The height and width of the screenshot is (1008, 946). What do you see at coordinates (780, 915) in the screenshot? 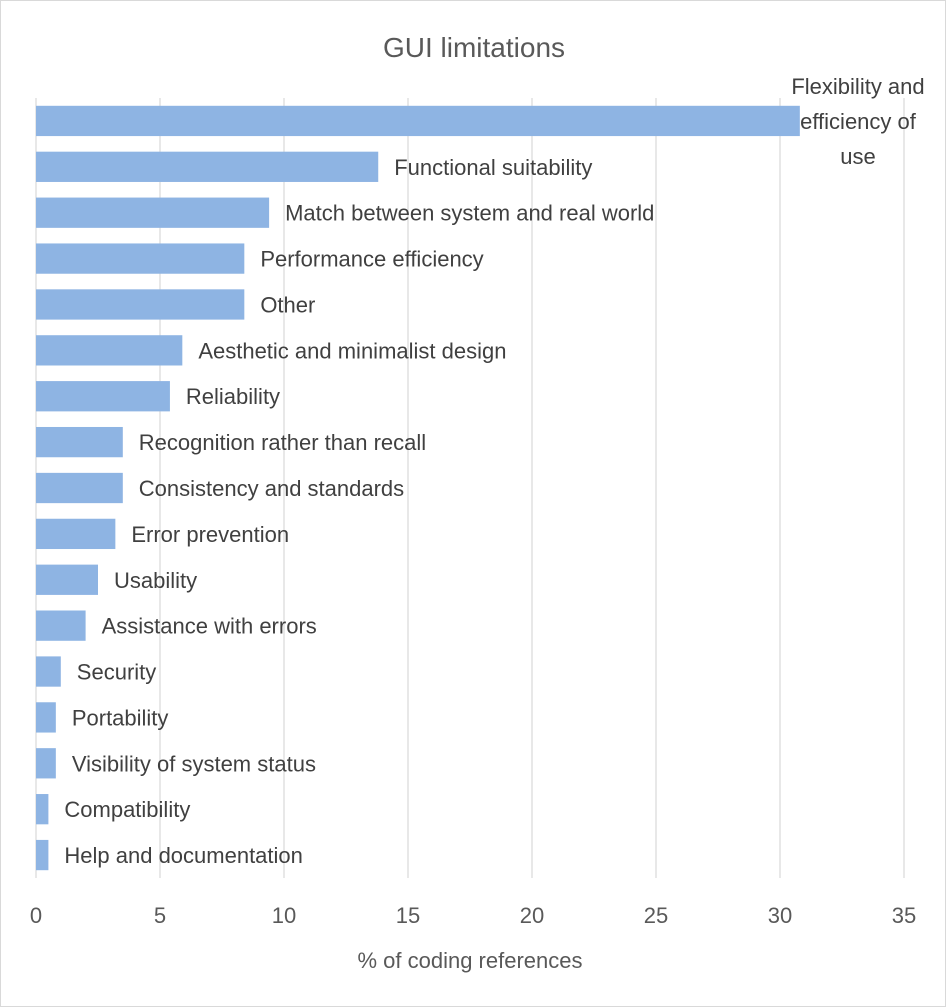
I see `x-tick-label: 30` at bounding box center [780, 915].